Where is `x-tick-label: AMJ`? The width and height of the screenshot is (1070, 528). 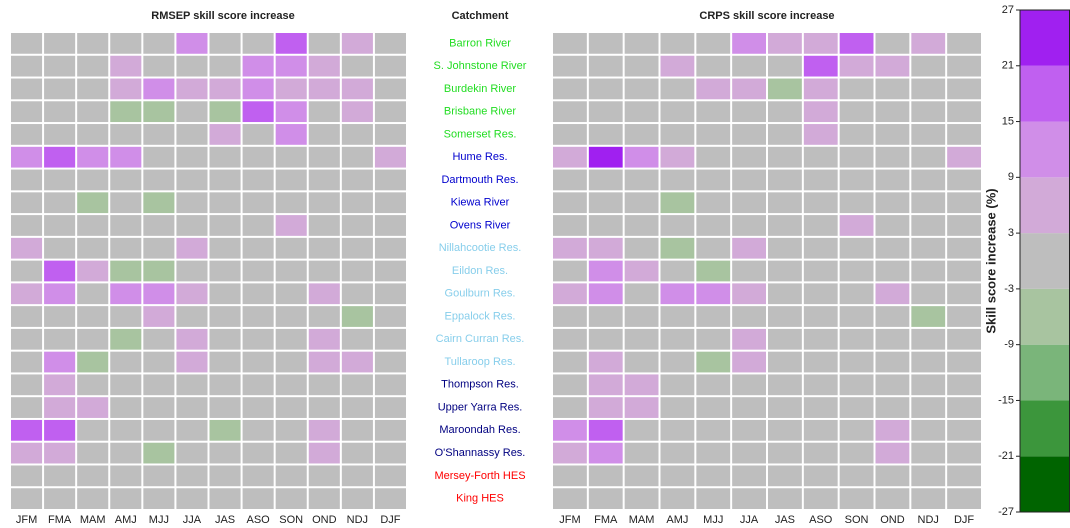 x-tick-label: AMJ is located at coordinates (126, 520).